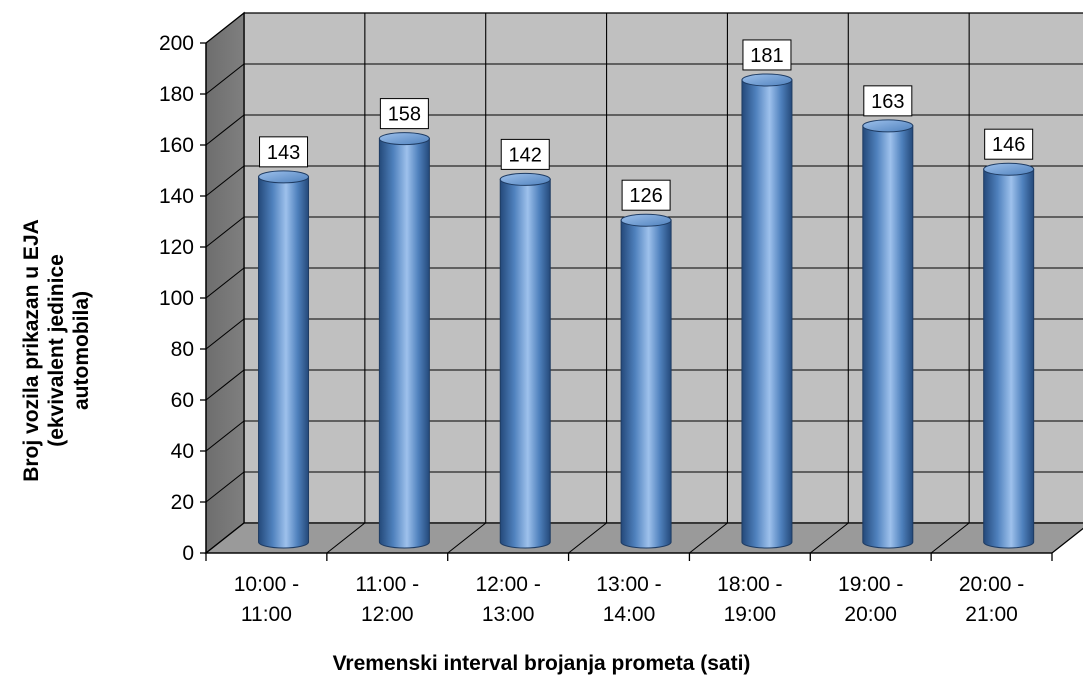  I want to click on x-tick-label: 11:00 -, so click(387, 584).